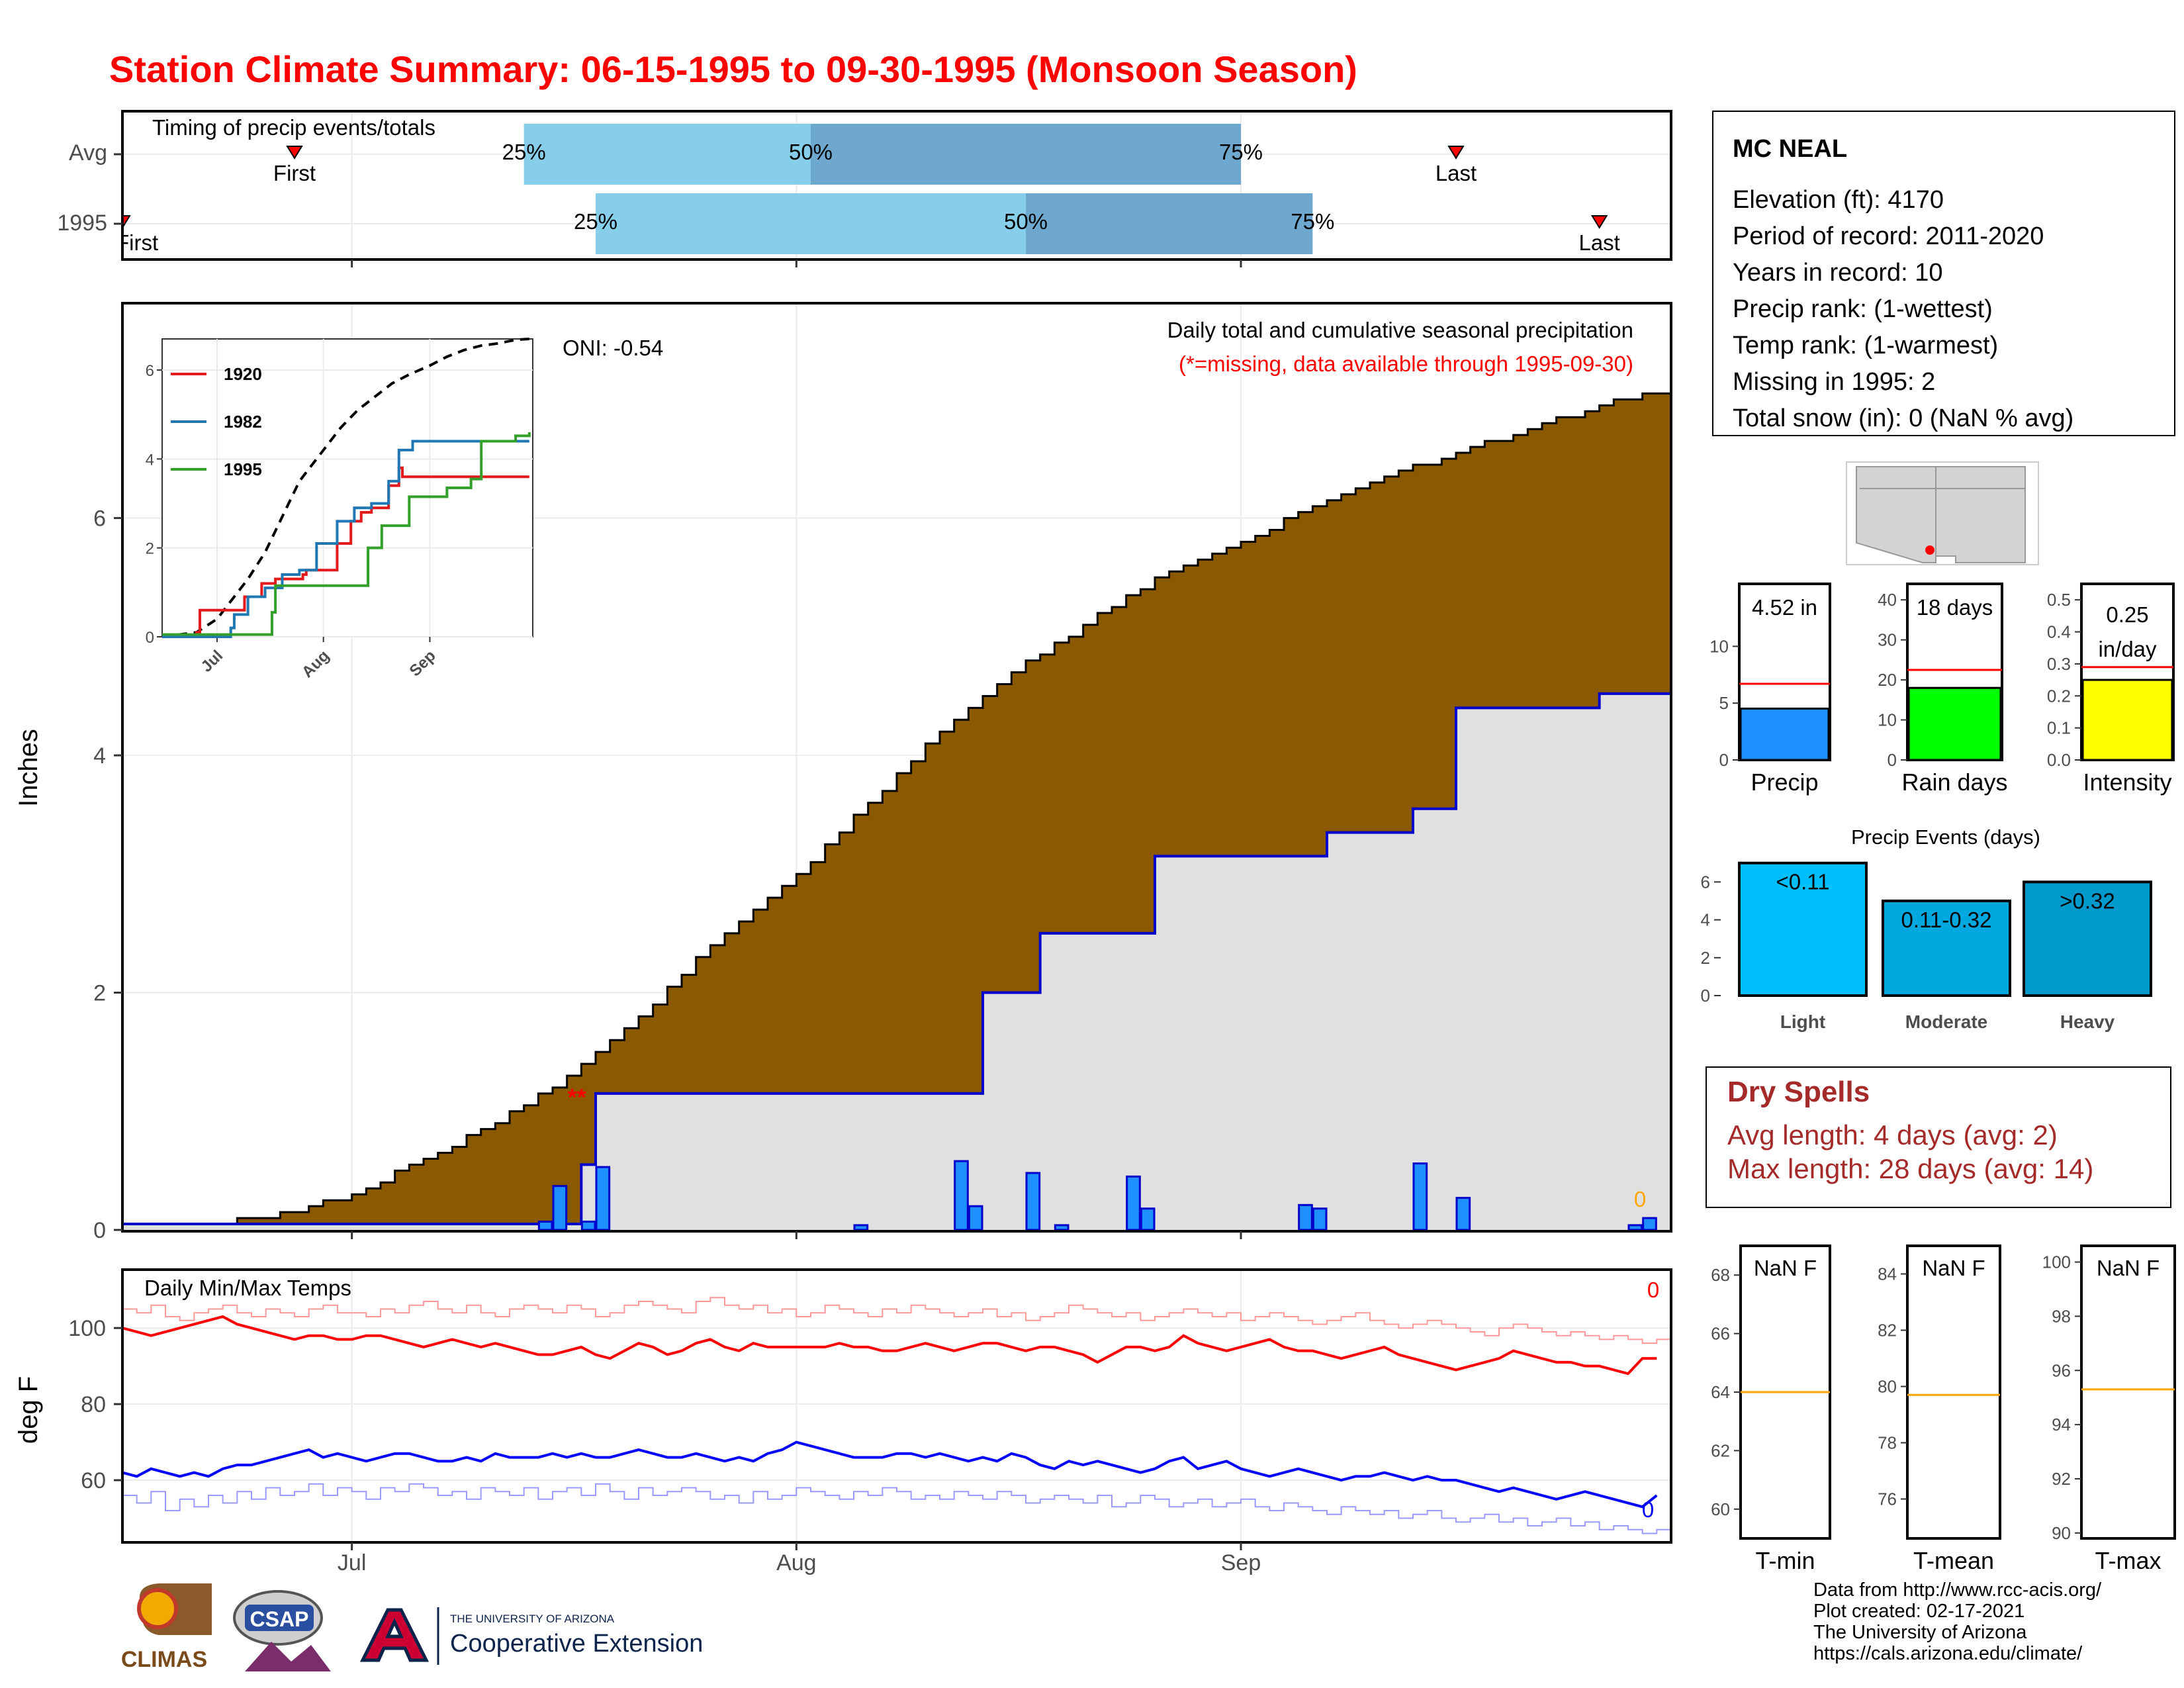  I want to click on station-name: MC NEAL, so click(1790, 149).